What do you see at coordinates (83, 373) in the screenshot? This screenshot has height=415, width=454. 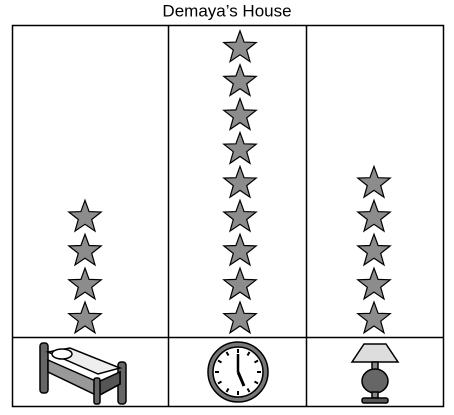 I see `bed-icon` at bounding box center [83, 373].